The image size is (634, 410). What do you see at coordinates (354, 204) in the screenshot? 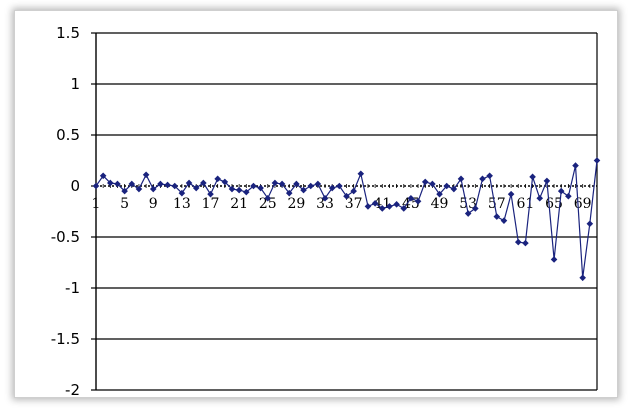
I see `x-tick-label: 37` at bounding box center [354, 204].